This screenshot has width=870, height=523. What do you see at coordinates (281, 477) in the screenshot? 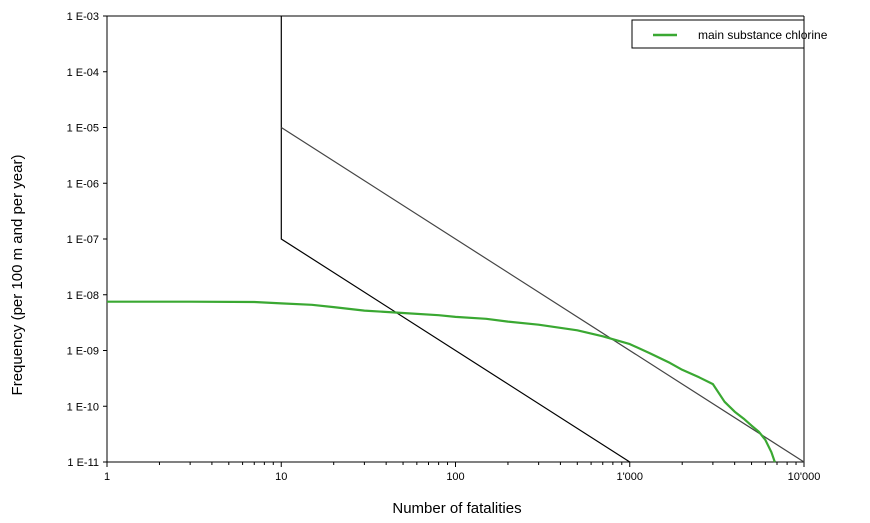
I see `x-tick-label: 10` at bounding box center [281, 477].